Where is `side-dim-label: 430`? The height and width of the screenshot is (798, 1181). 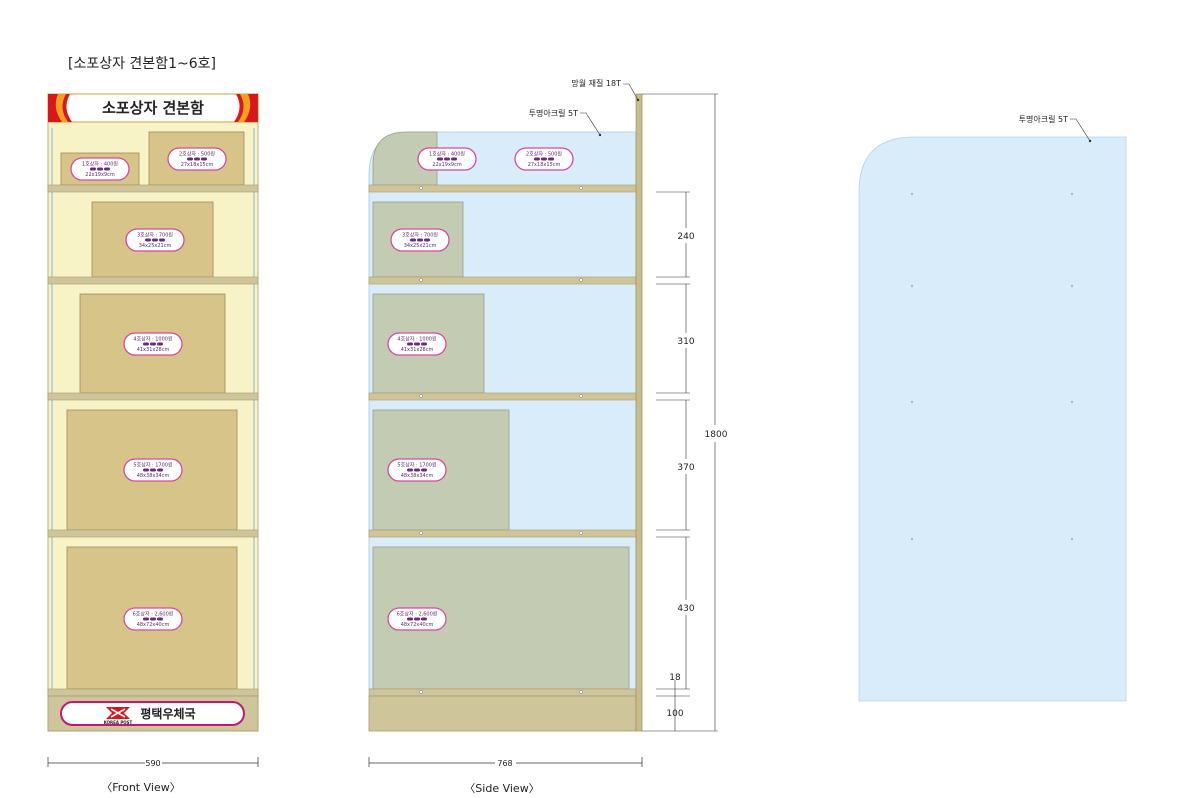
side-dim-label: 430 is located at coordinates (685, 609).